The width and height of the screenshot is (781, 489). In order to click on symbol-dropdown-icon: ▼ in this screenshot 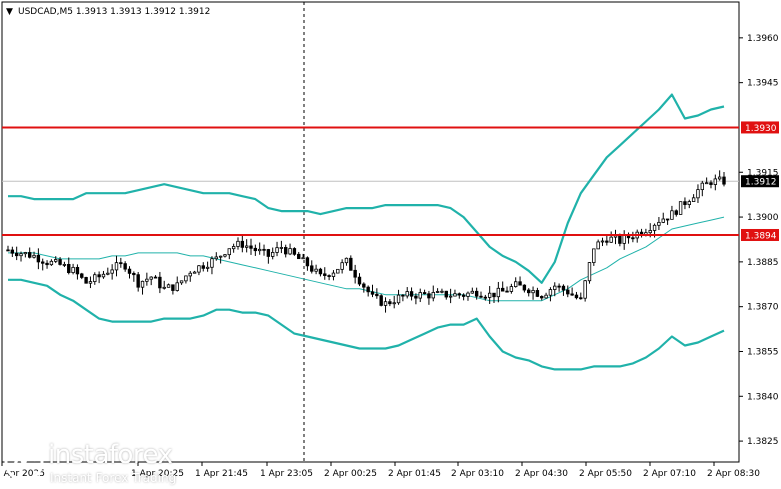, I will do `click(9, 12)`.